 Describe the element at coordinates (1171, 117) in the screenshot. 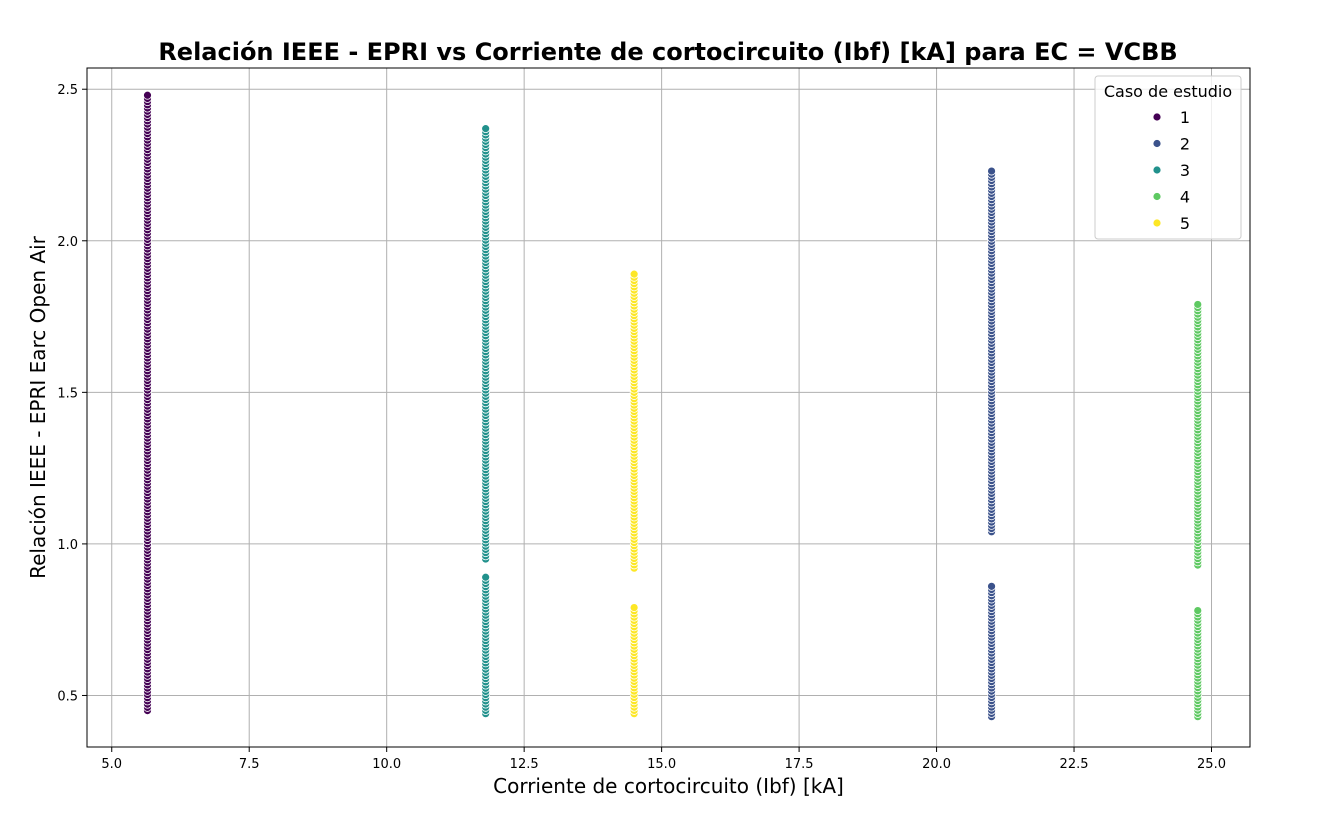

I see `legend-item-1: 1` at that location.